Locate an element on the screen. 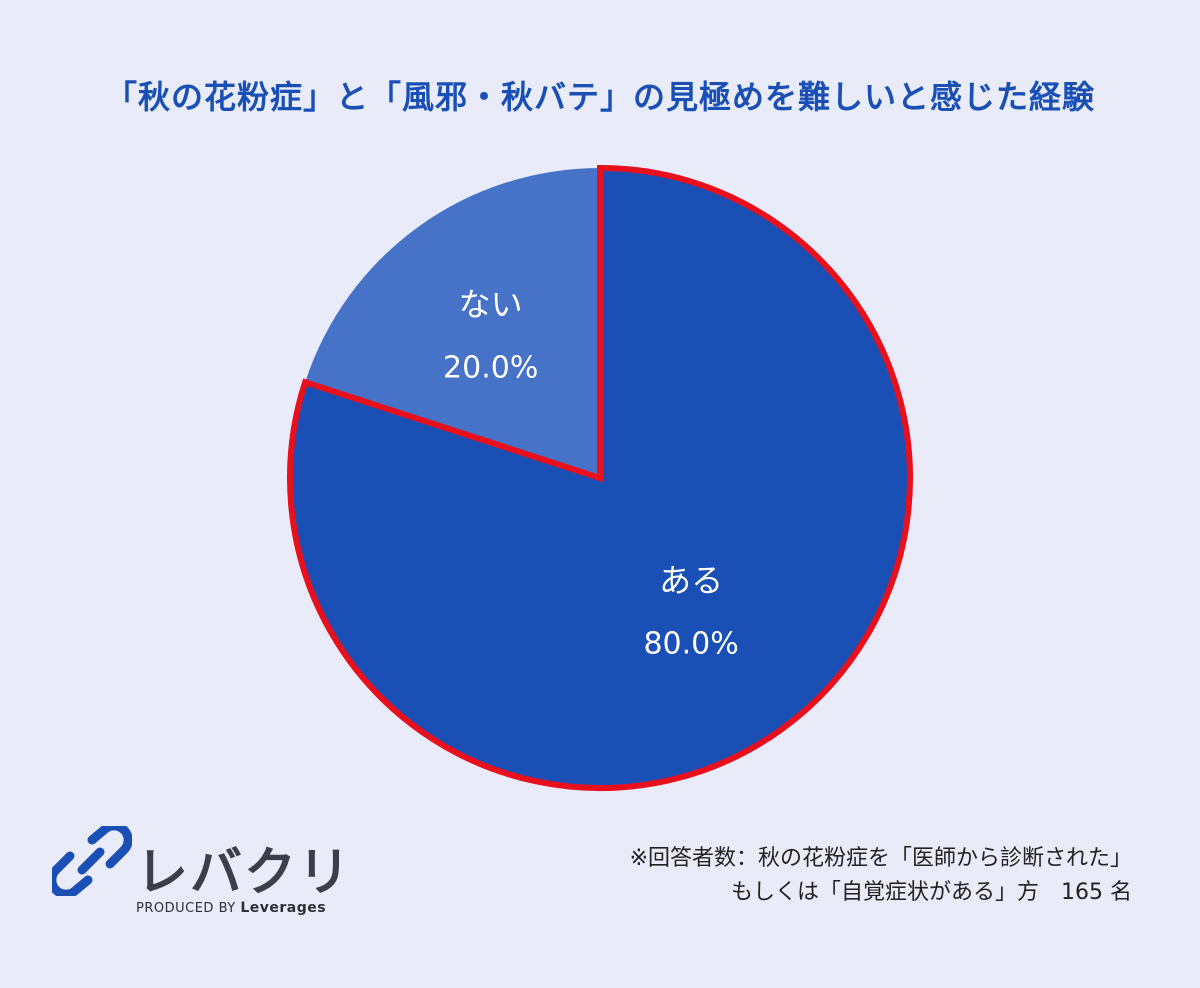 The height and width of the screenshot is (988, 1200). logo-wordmark: レバクリ is located at coordinates (244, 873).